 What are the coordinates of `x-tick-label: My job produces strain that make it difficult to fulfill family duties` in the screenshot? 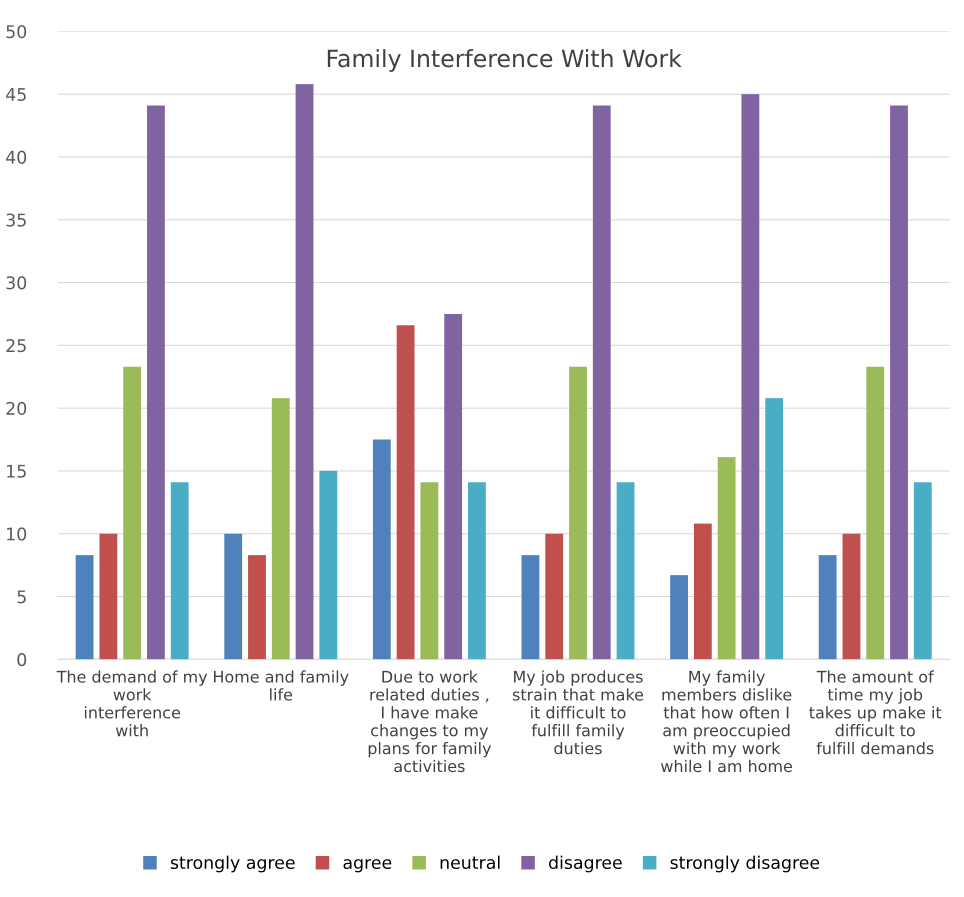 It's located at (578, 712).